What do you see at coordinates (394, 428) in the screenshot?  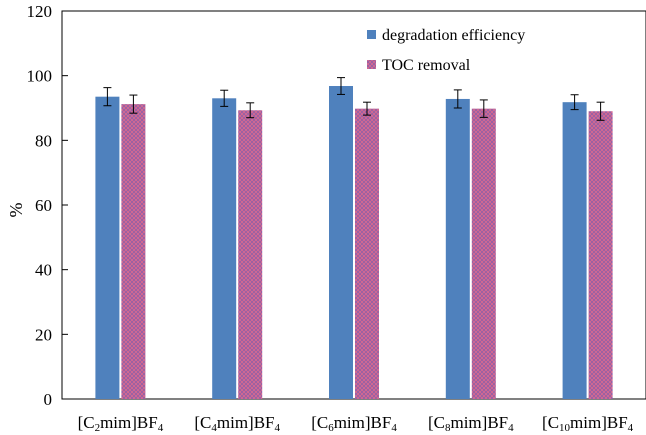 I see `x-tick-label-3-sub2: 4` at bounding box center [394, 428].